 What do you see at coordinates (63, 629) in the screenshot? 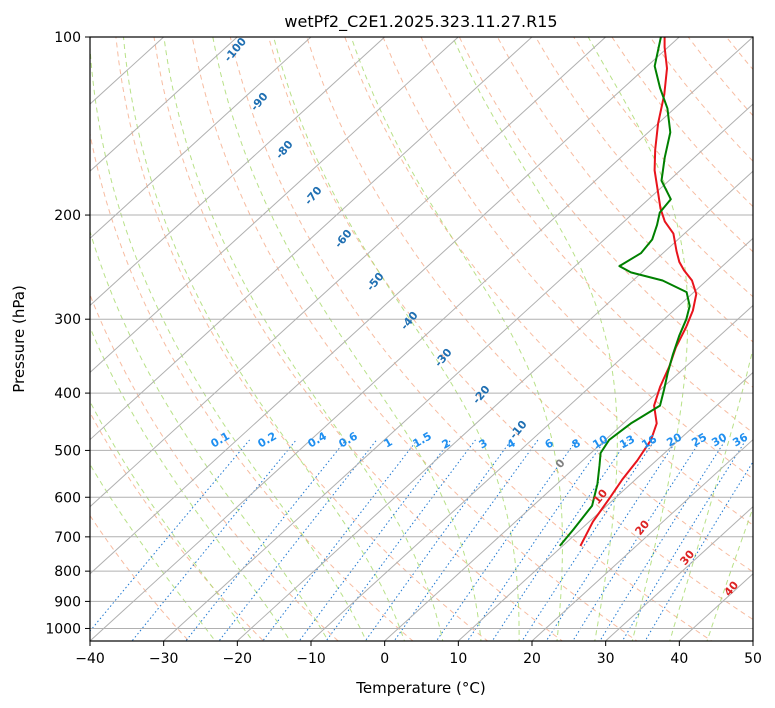
I see `y-tick-label: 1000` at bounding box center [63, 629].